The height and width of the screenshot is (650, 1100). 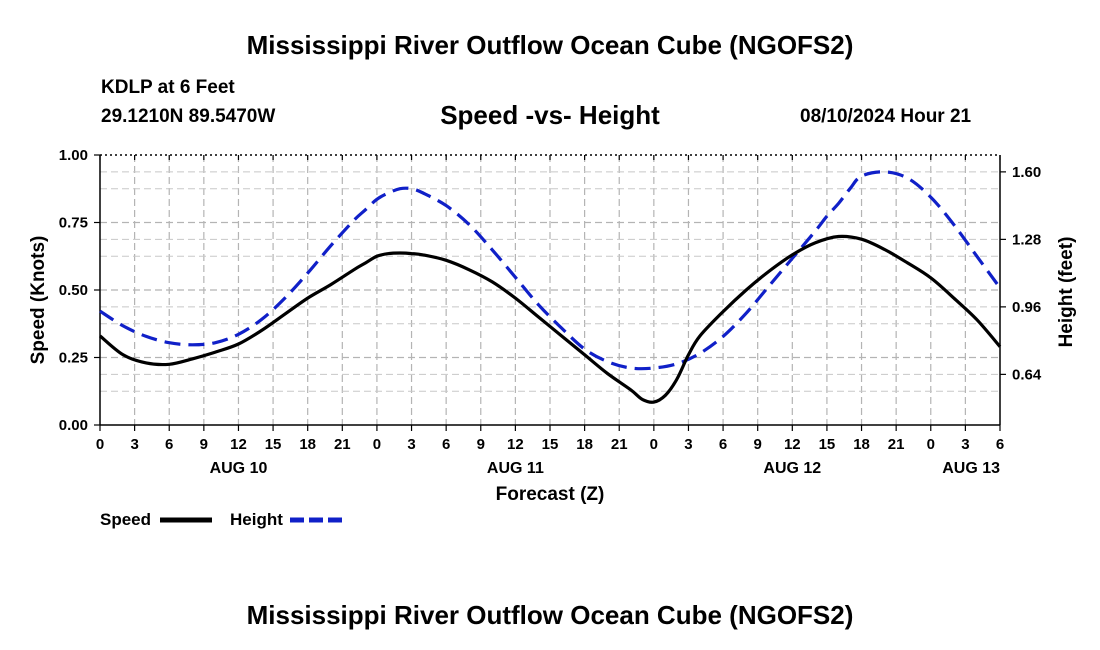 I want to click on x-axis-title: Forecast (Z), so click(x=550, y=494).